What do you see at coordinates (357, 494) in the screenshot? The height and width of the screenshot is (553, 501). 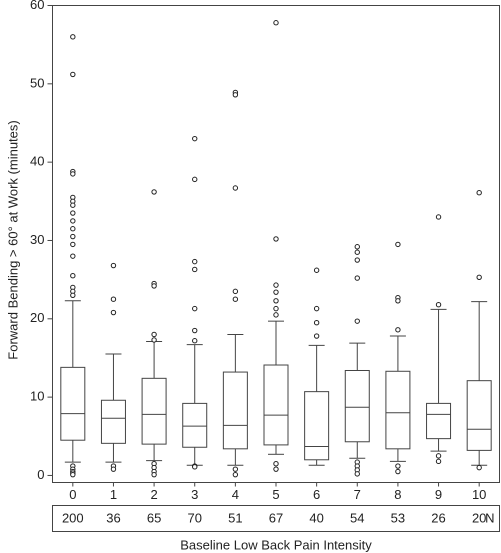 I see `x-tick-label: 7` at bounding box center [357, 494].